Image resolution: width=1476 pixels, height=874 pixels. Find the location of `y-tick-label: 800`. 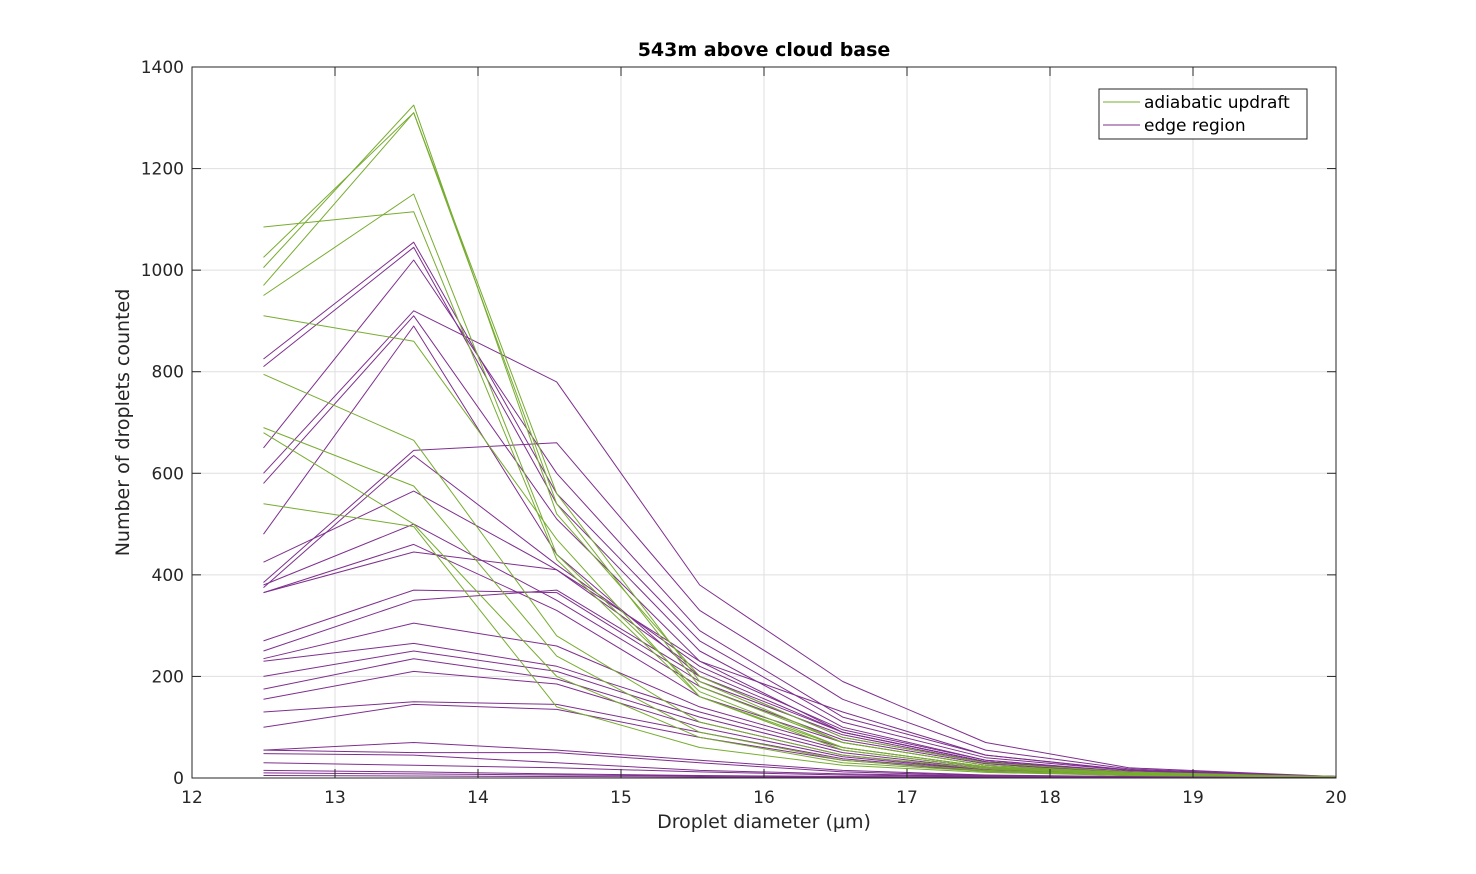

y-tick-label: 800 is located at coordinates (168, 373).